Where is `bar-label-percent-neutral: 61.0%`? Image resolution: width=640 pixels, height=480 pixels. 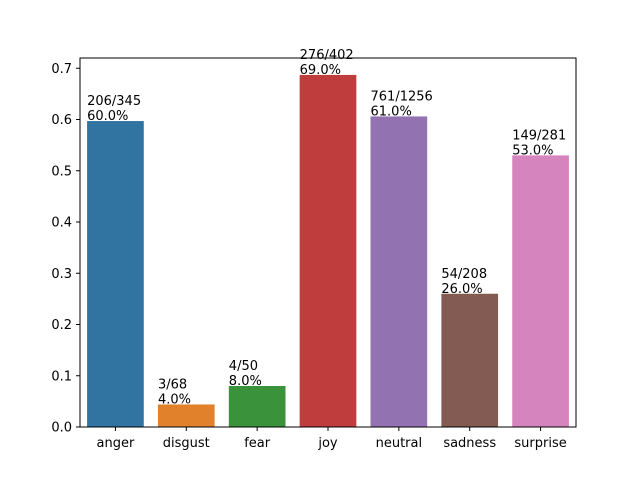 bar-label-percent-neutral: 61.0% is located at coordinates (391, 111).